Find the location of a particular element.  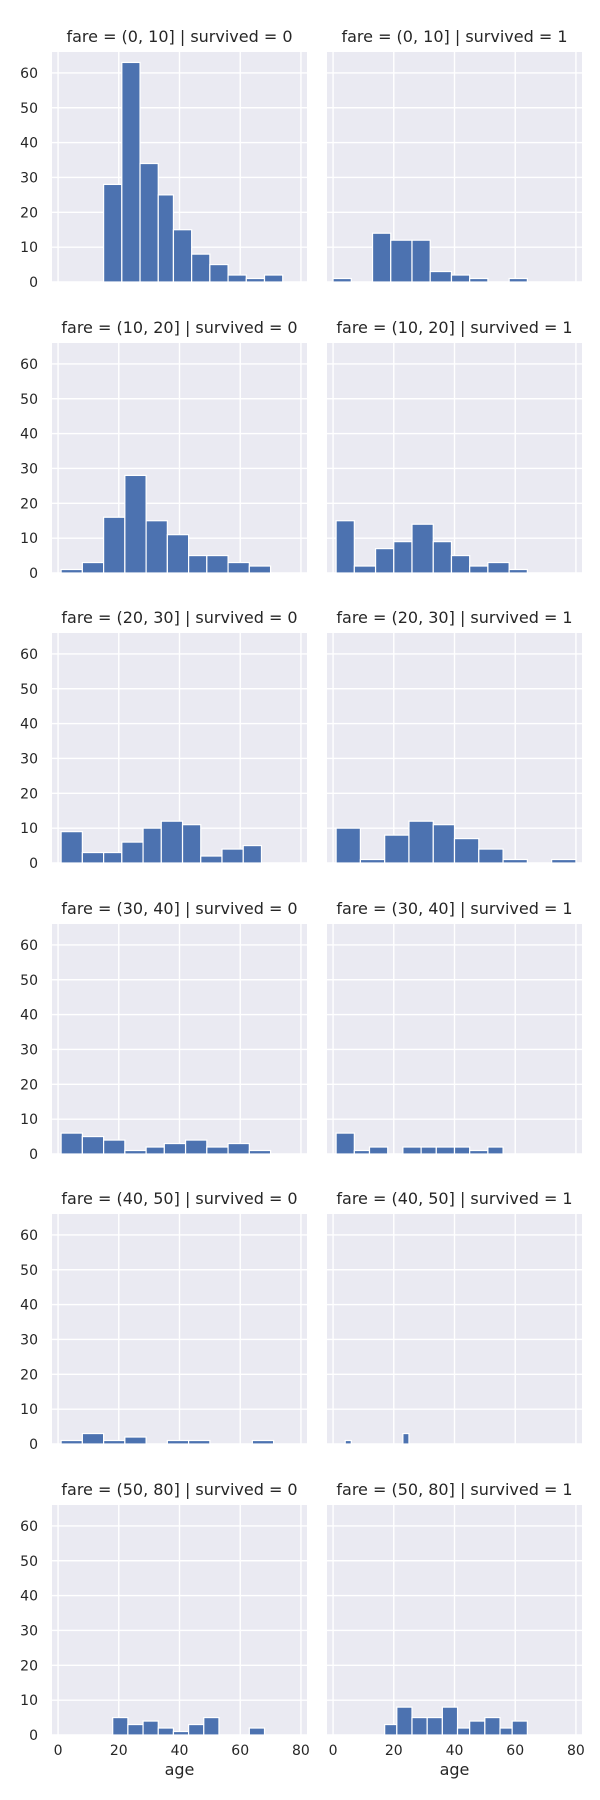

facet-panel: fare = (0, 10] | survived = 1 is located at coordinates (454, 155).